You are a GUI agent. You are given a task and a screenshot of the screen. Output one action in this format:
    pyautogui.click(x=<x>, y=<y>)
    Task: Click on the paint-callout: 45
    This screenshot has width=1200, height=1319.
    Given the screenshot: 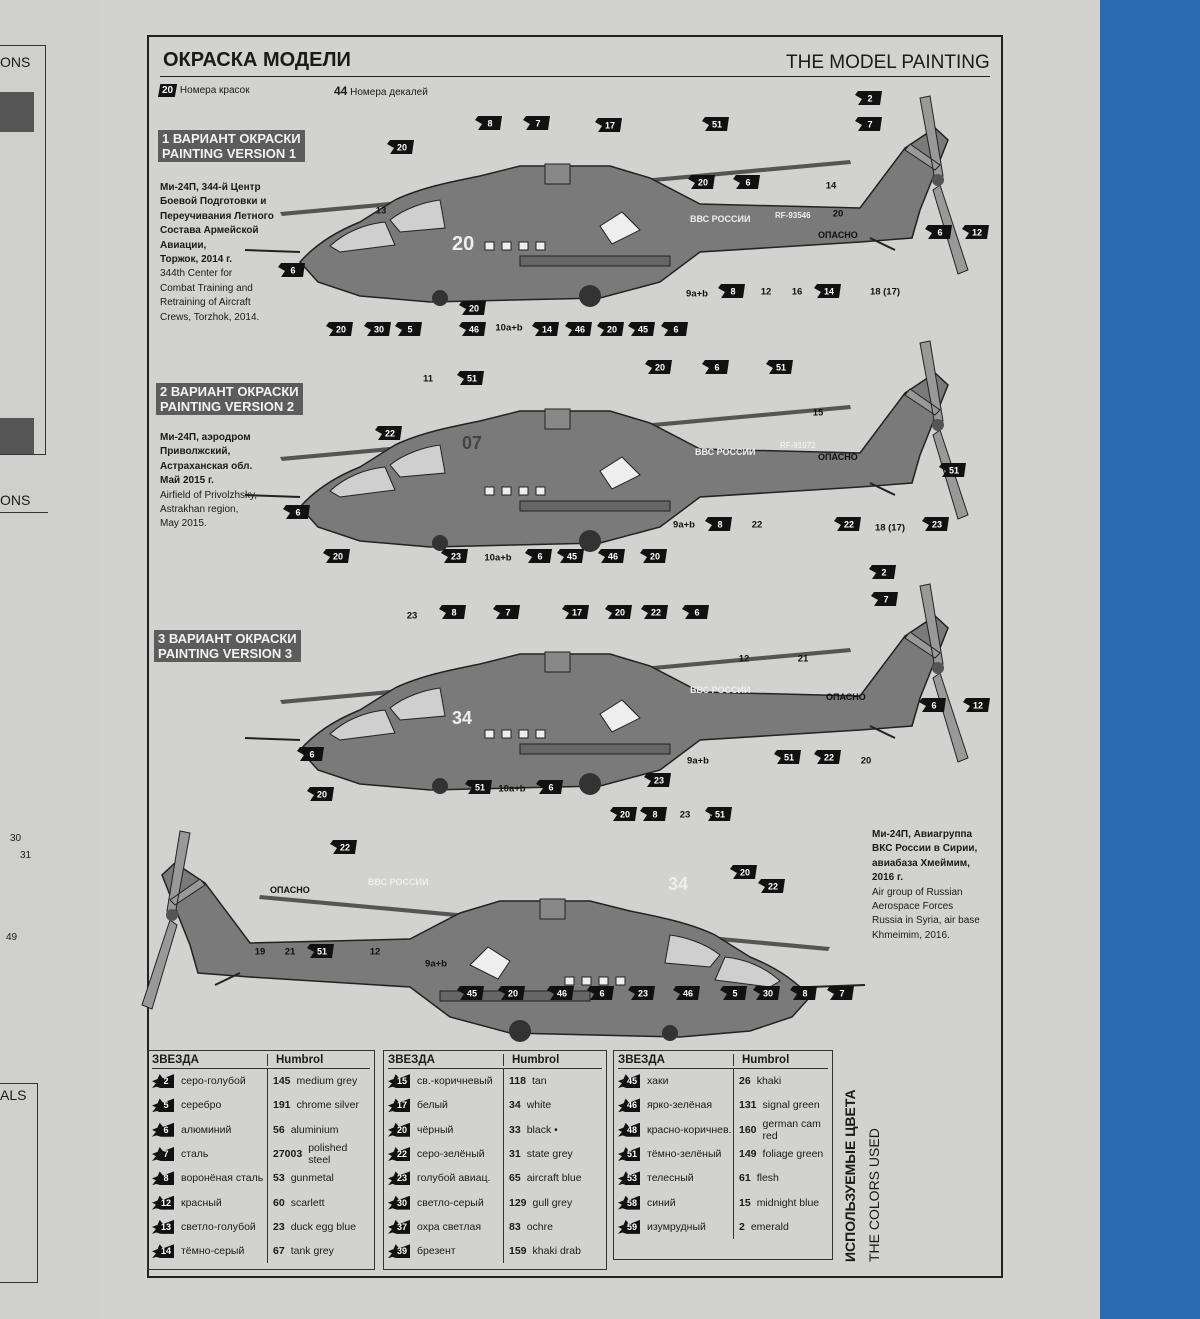 What is the action you would take?
    pyautogui.click(x=641, y=329)
    